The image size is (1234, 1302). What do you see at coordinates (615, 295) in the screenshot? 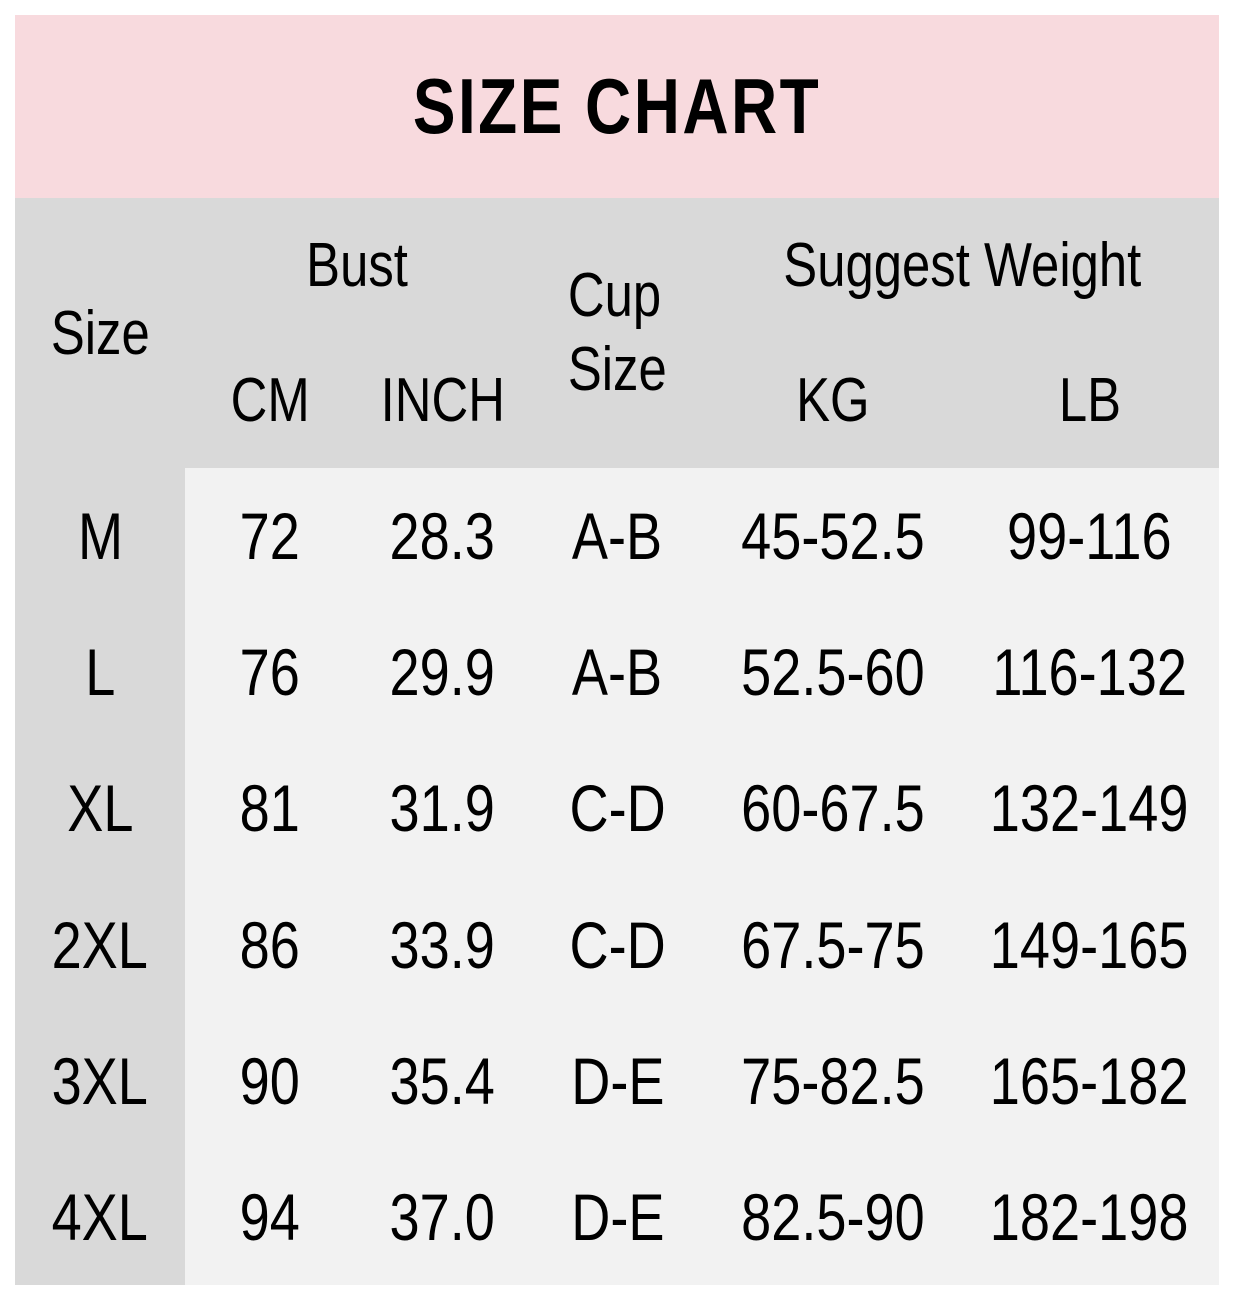
I see `cup-size-line-1: Cup` at bounding box center [615, 295].